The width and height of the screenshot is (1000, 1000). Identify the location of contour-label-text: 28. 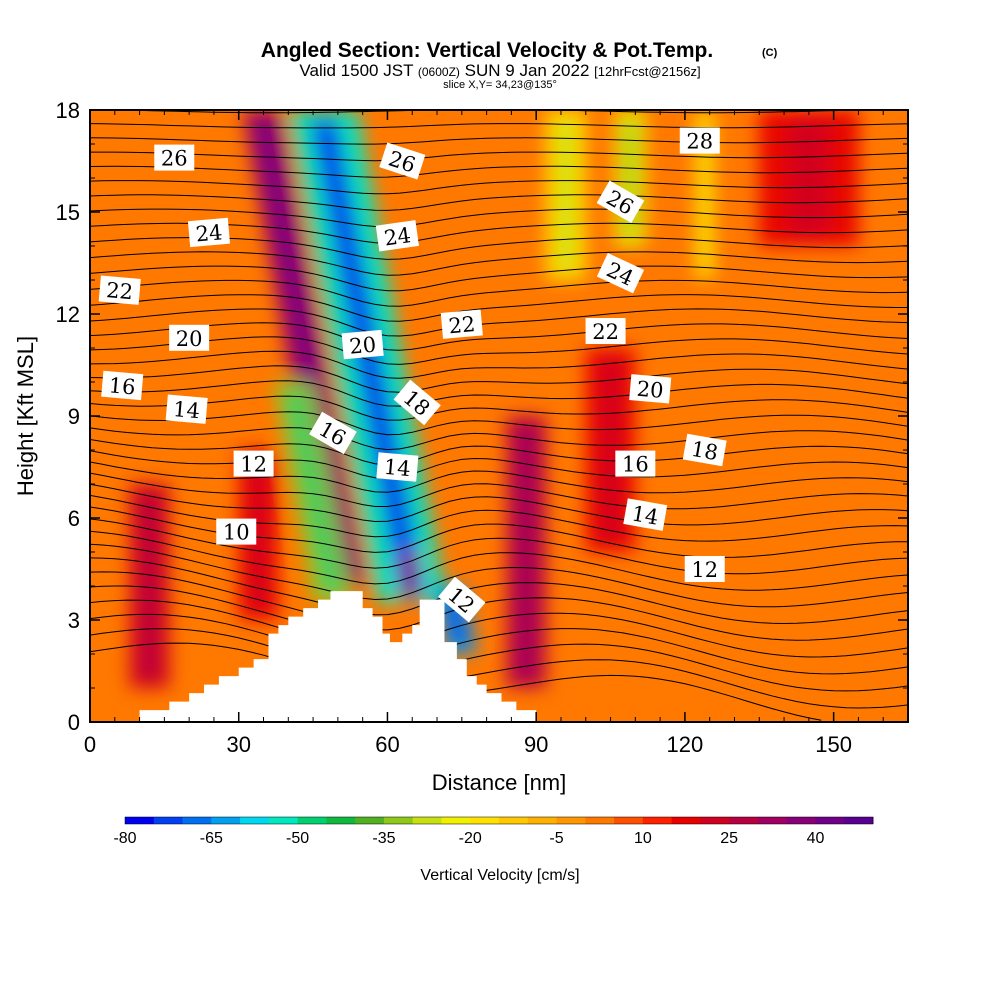
(699, 142).